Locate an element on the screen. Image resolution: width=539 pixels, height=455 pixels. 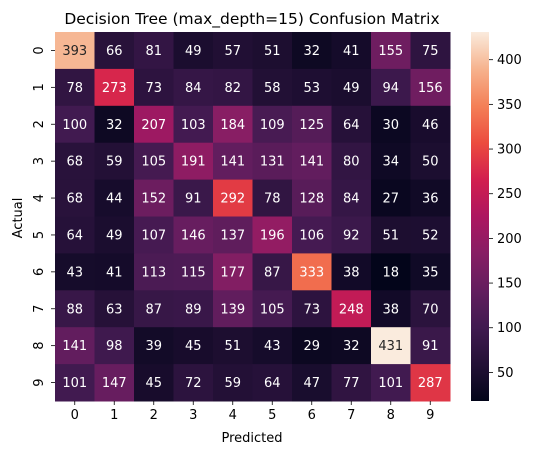
cell-value-label: 155 is located at coordinates (390, 51).